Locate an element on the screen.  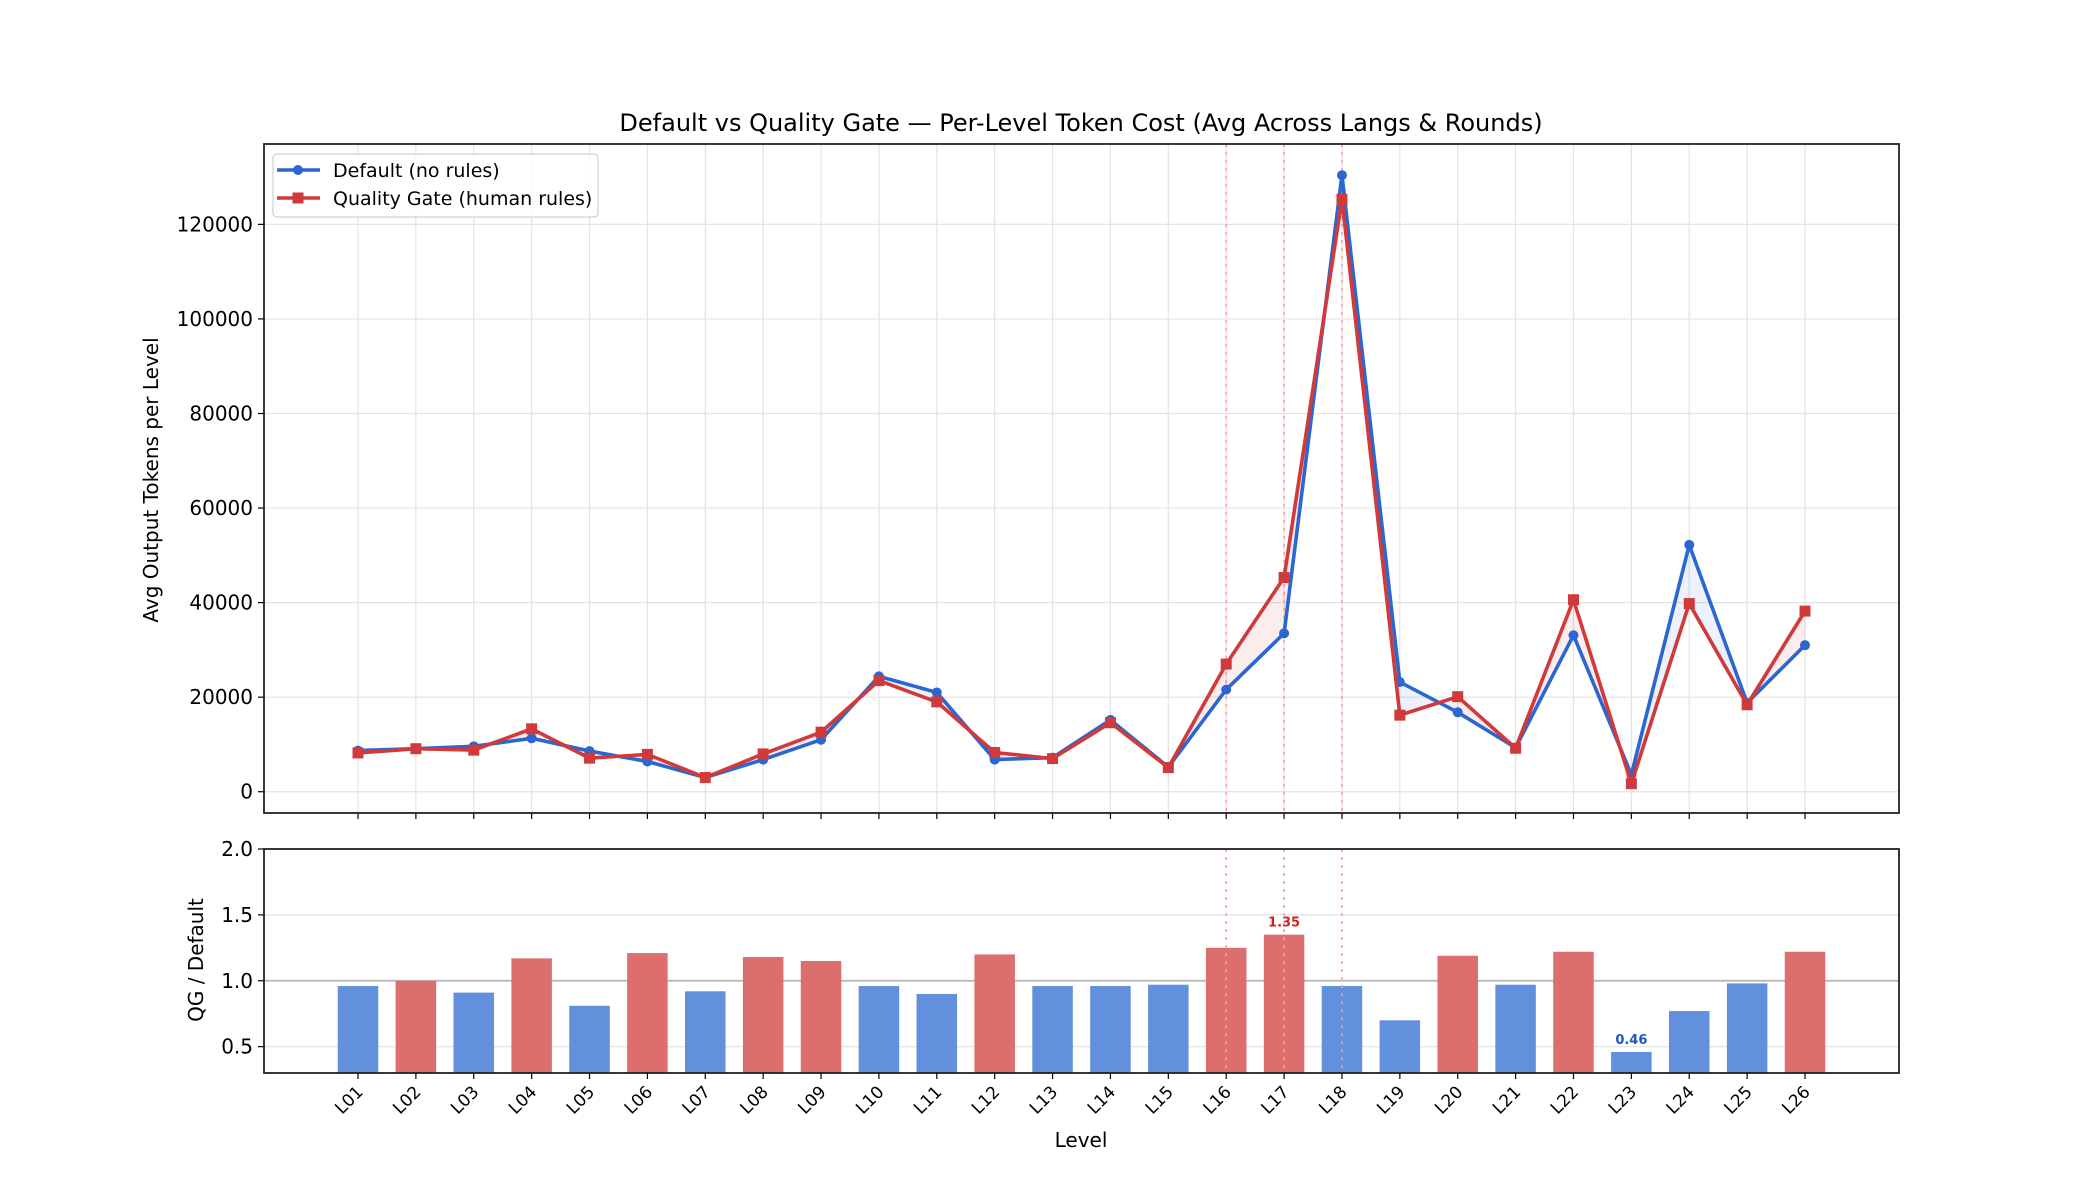
y-tick-label: 1.0 is located at coordinates (237, 981).